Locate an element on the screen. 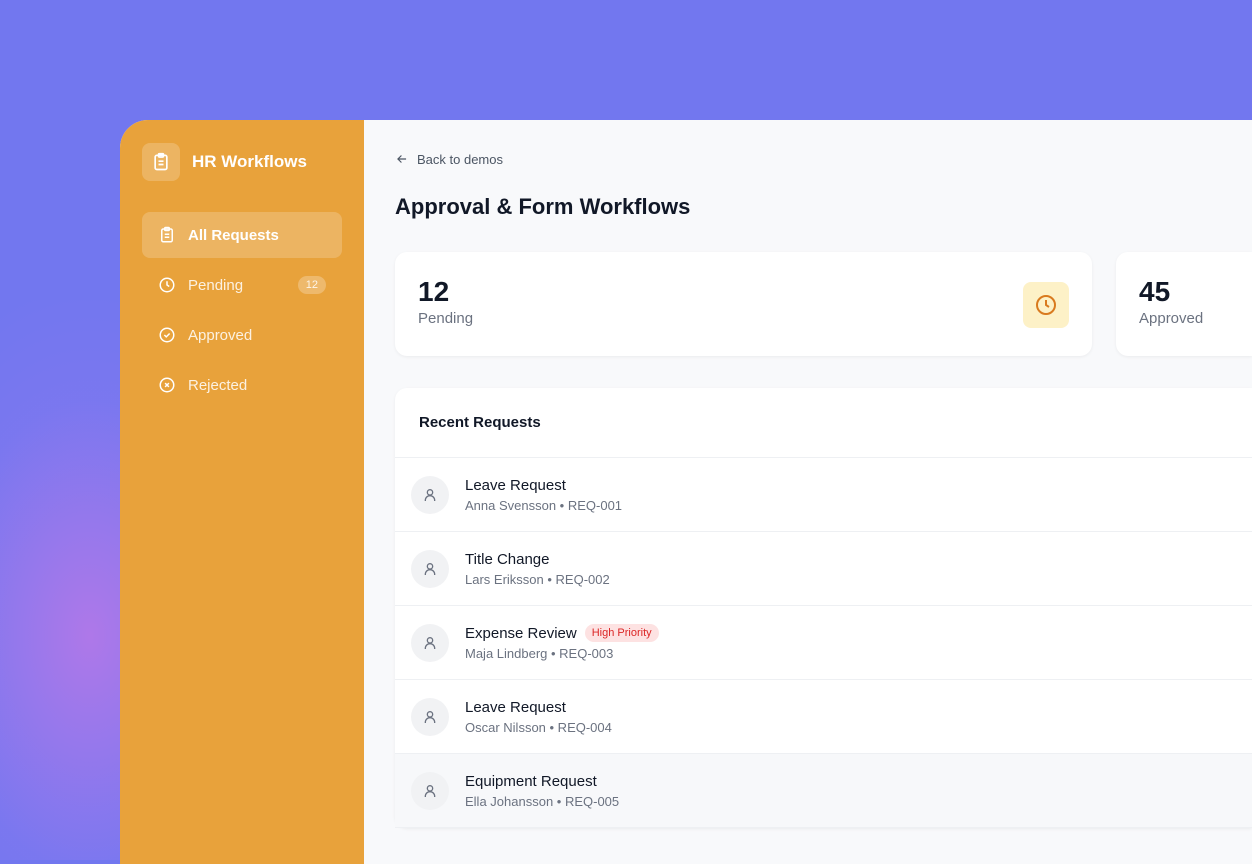 Image resolution: width=1252 pixels, height=864 pixels. back-link: Back to demos is located at coordinates (823, 159).